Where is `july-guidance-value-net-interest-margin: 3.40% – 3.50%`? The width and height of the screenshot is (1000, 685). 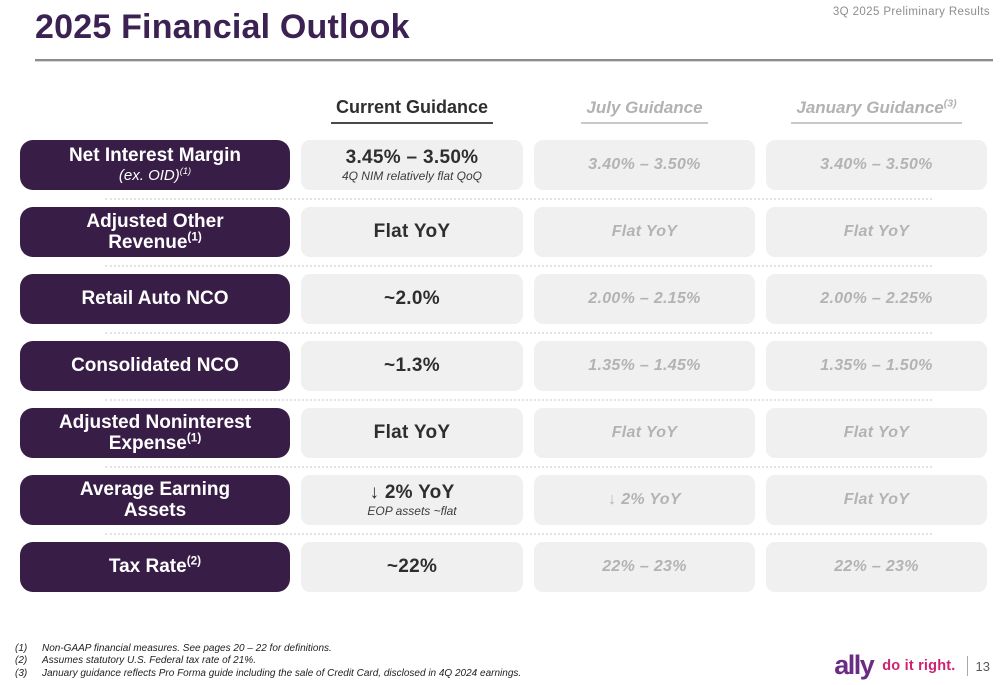 july-guidance-value-net-interest-margin: 3.40% – 3.50% is located at coordinates (644, 165).